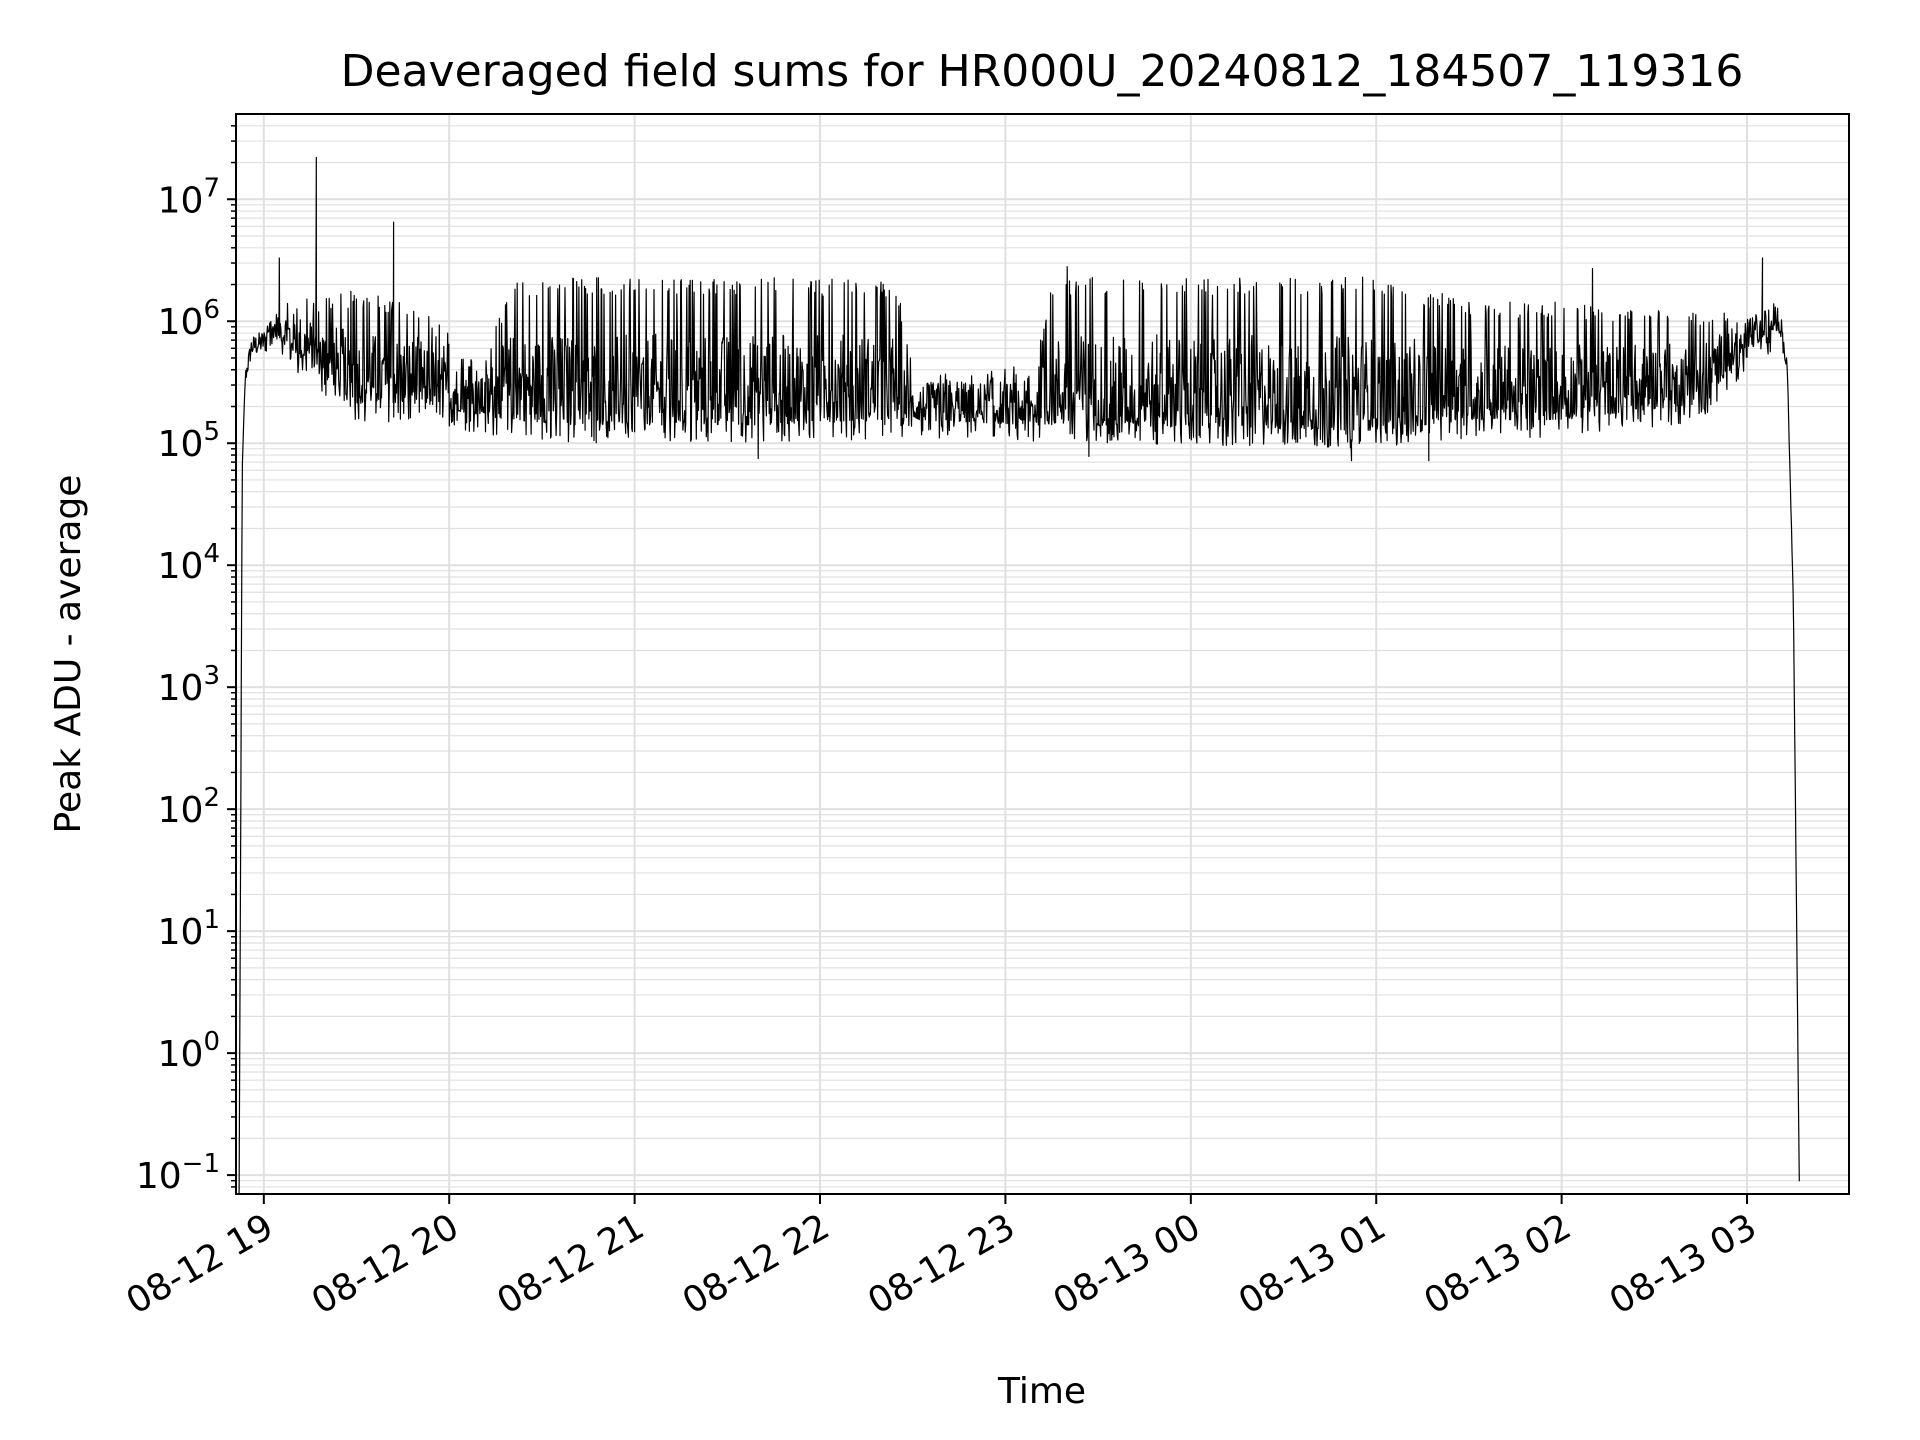 This screenshot has width=1920, height=1440. What do you see at coordinates (1041, 1391) in the screenshot?
I see `x-axis-label: Time` at bounding box center [1041, 1391].